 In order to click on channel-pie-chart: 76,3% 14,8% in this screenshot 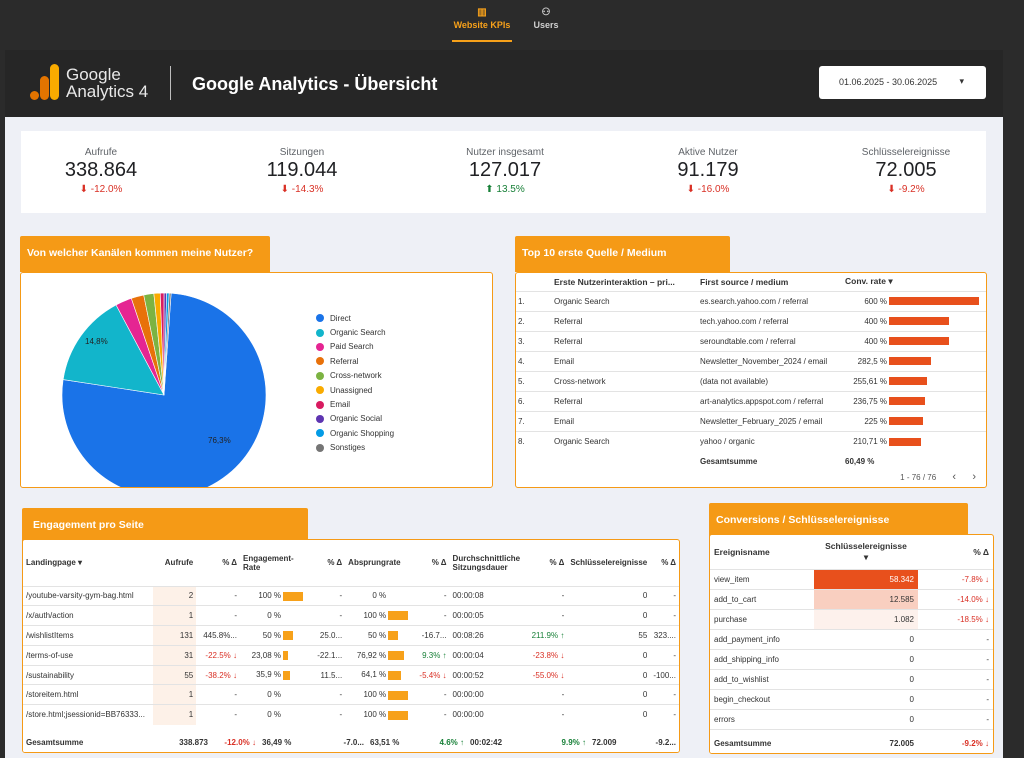, I will do `click(164, 390)`.